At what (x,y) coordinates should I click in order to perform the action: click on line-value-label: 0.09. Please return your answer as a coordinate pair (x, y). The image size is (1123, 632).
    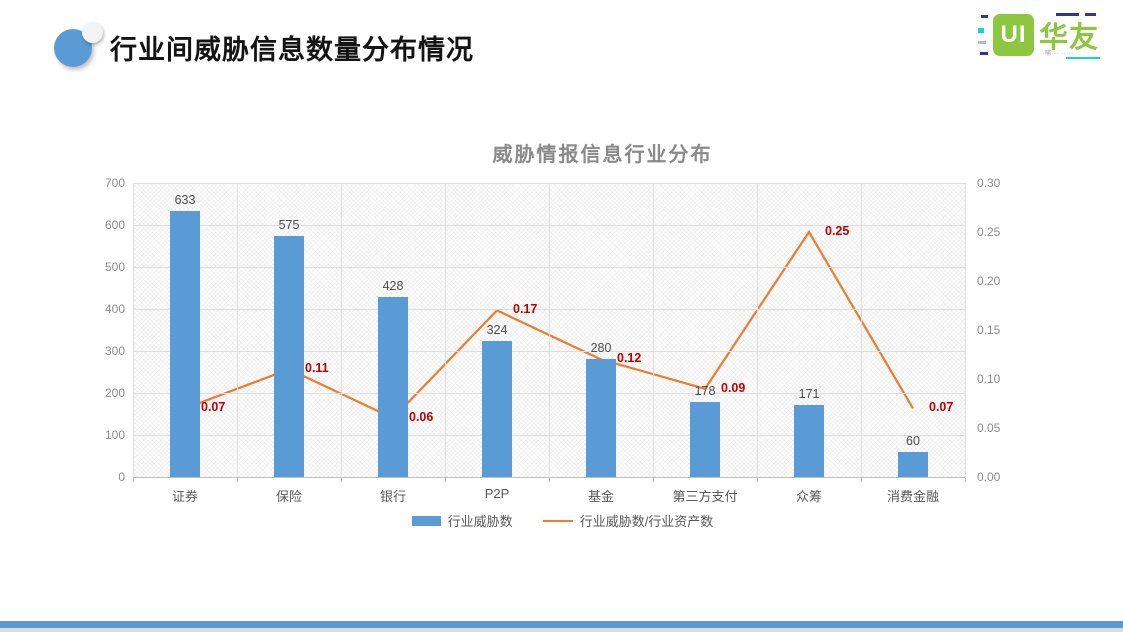
    Looking at the image, I should click on (733, 387).